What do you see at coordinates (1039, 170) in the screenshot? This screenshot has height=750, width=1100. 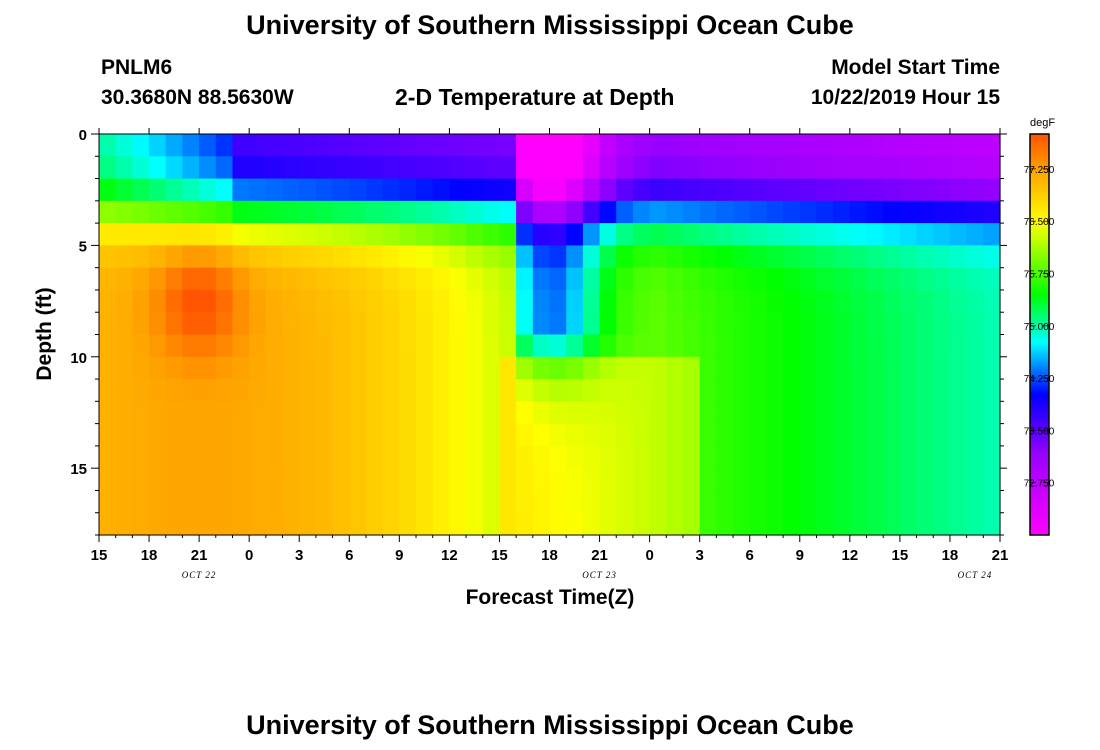 I see `colorbar-tick-label: 77.250` at bounding box center [1039, 170].